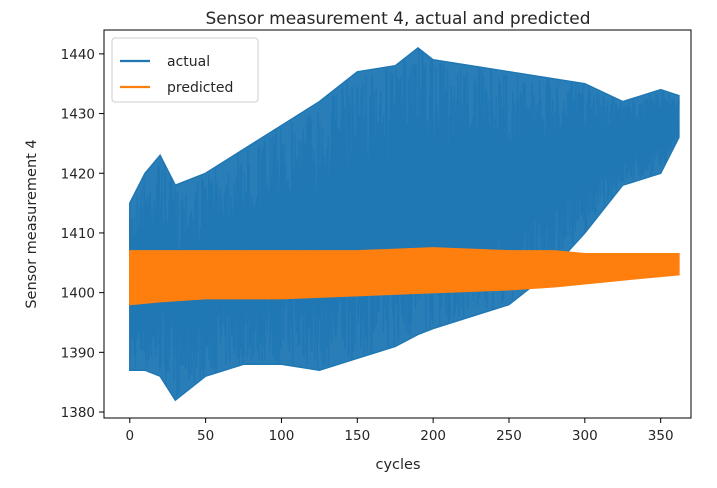 Image resolution: width=717 pixels, height=488 pixels. Describe the element at coordinates (205, 436) in the screenshot. I see `x-tick-label: 50` at that location.